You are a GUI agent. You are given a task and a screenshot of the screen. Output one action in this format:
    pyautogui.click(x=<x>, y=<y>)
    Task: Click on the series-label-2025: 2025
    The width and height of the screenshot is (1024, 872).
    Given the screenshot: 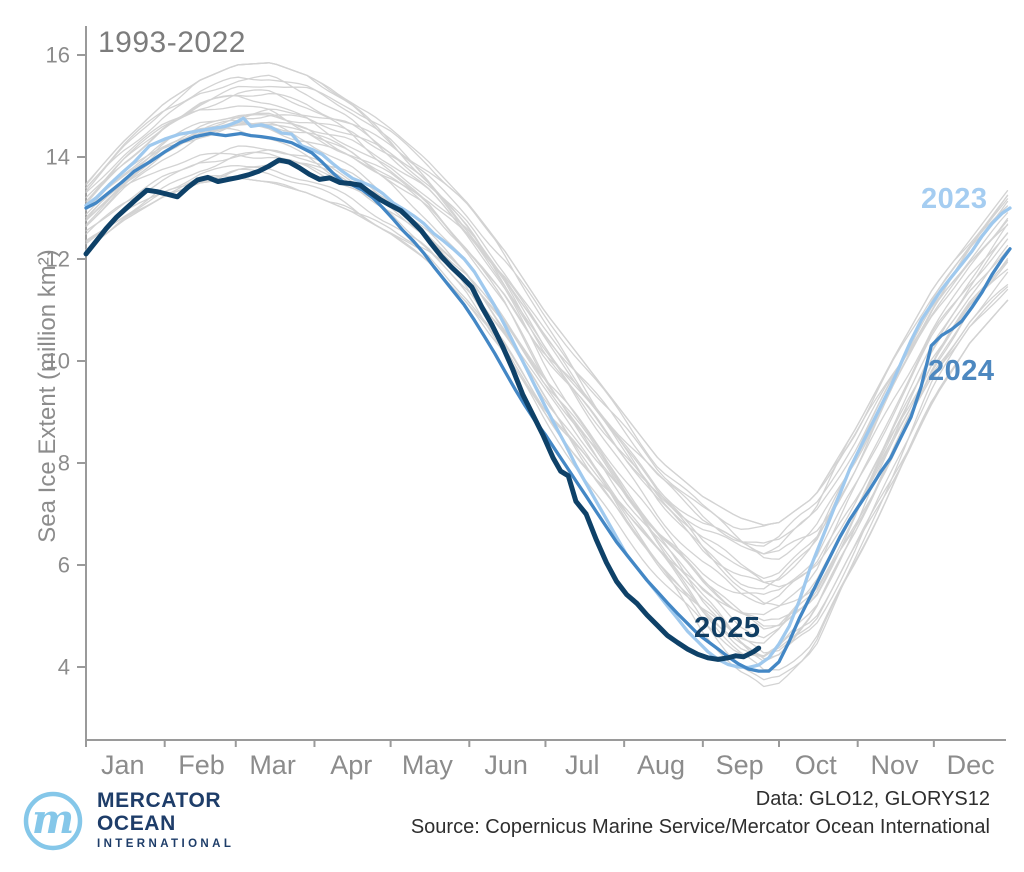 What is the action you would take?
    pyautogui.click(x=727, y=628)
    